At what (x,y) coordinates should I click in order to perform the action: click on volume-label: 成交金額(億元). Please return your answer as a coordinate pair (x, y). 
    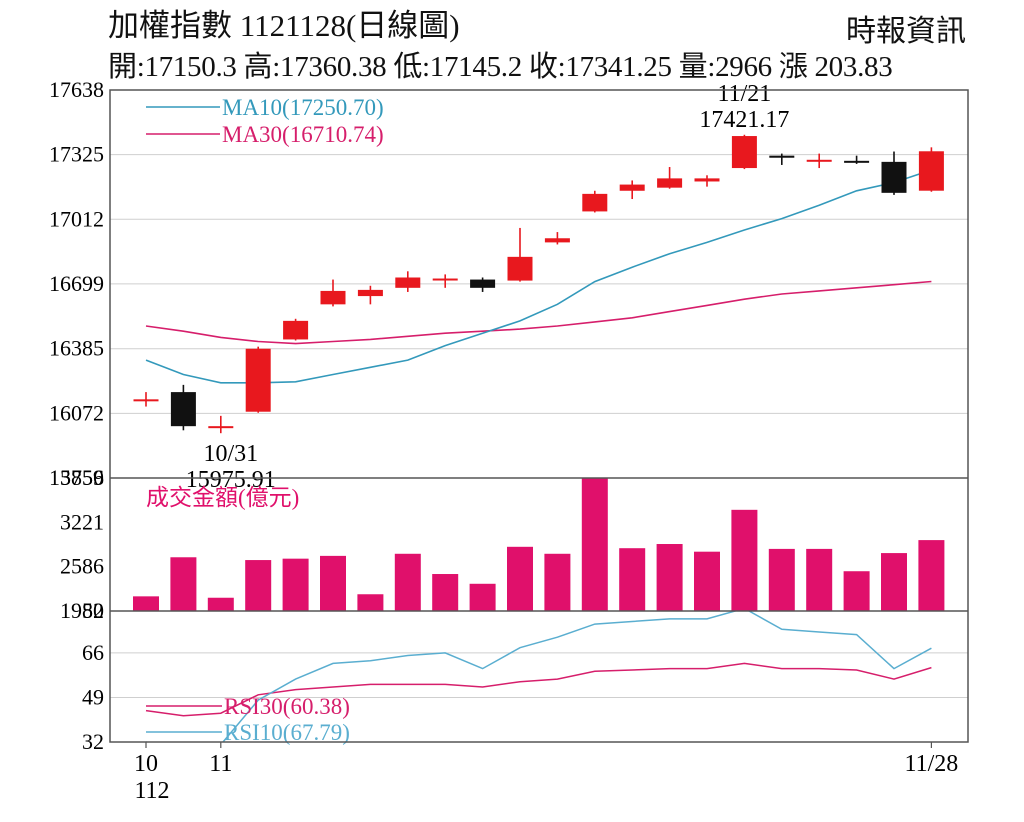
    Looking at the image, I should click on (222, 497).